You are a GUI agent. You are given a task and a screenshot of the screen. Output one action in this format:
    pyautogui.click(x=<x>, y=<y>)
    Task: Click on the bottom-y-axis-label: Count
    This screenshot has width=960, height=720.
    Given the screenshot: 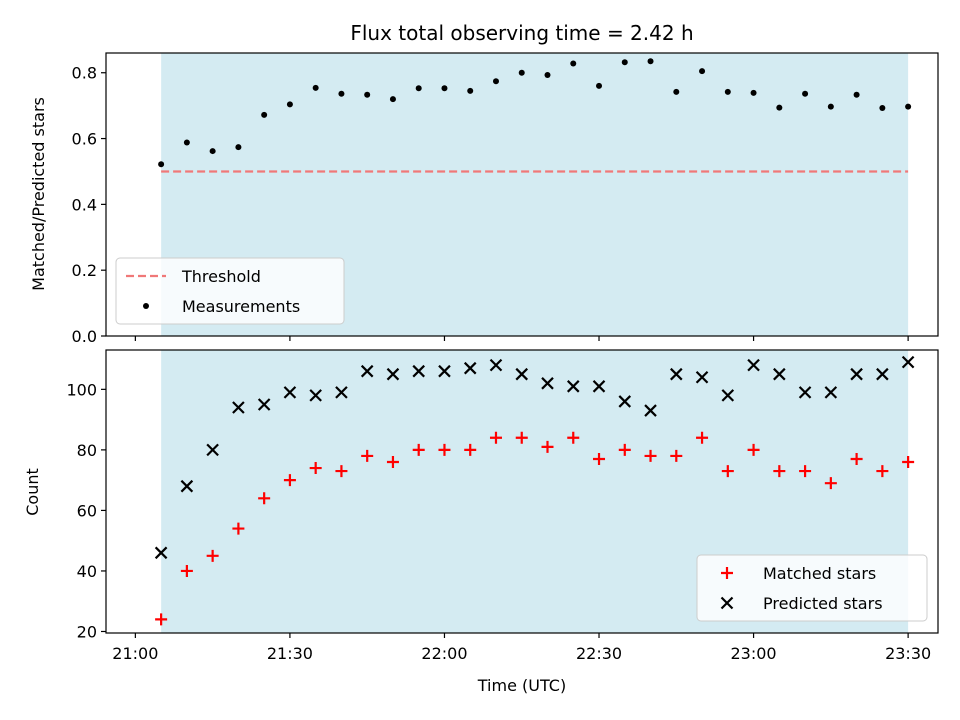 What is the action you would take?
    pyautogui.click(x=32, y=492)
    